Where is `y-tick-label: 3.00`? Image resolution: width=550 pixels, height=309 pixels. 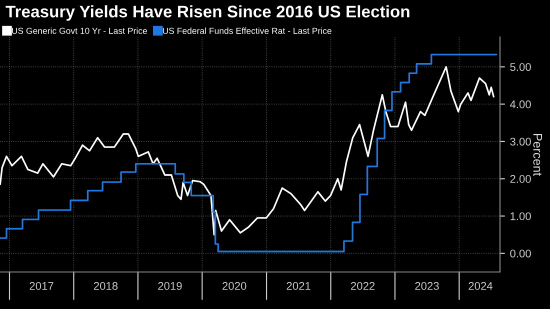 y-tick-label: 3.00 is located at coordinates (520, 142).